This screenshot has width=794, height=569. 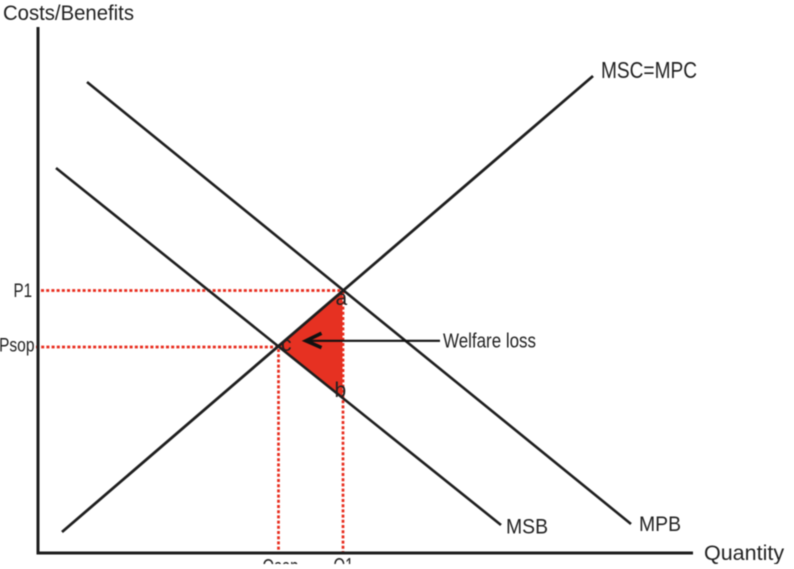 What do you see at coordinates (17, 346) in the screenshot?
I see `svg-text: Psop` at bounding box center [17, 346].